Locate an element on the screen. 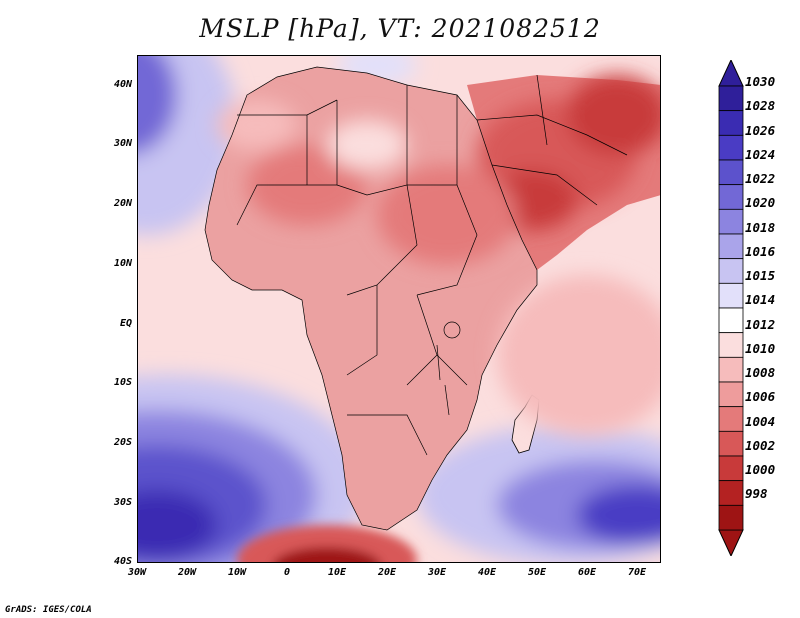 The image size is (800, 618). colorbar-label: 1008 is located at coordinates (760, 372).